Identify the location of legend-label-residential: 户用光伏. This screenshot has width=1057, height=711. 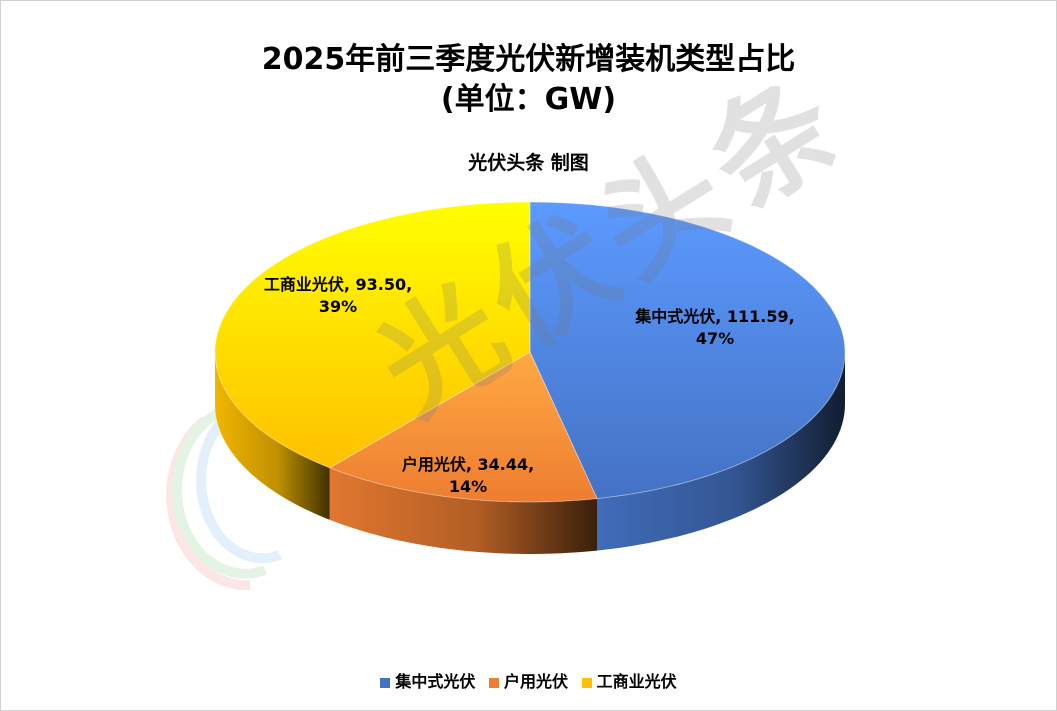
(535, 681).